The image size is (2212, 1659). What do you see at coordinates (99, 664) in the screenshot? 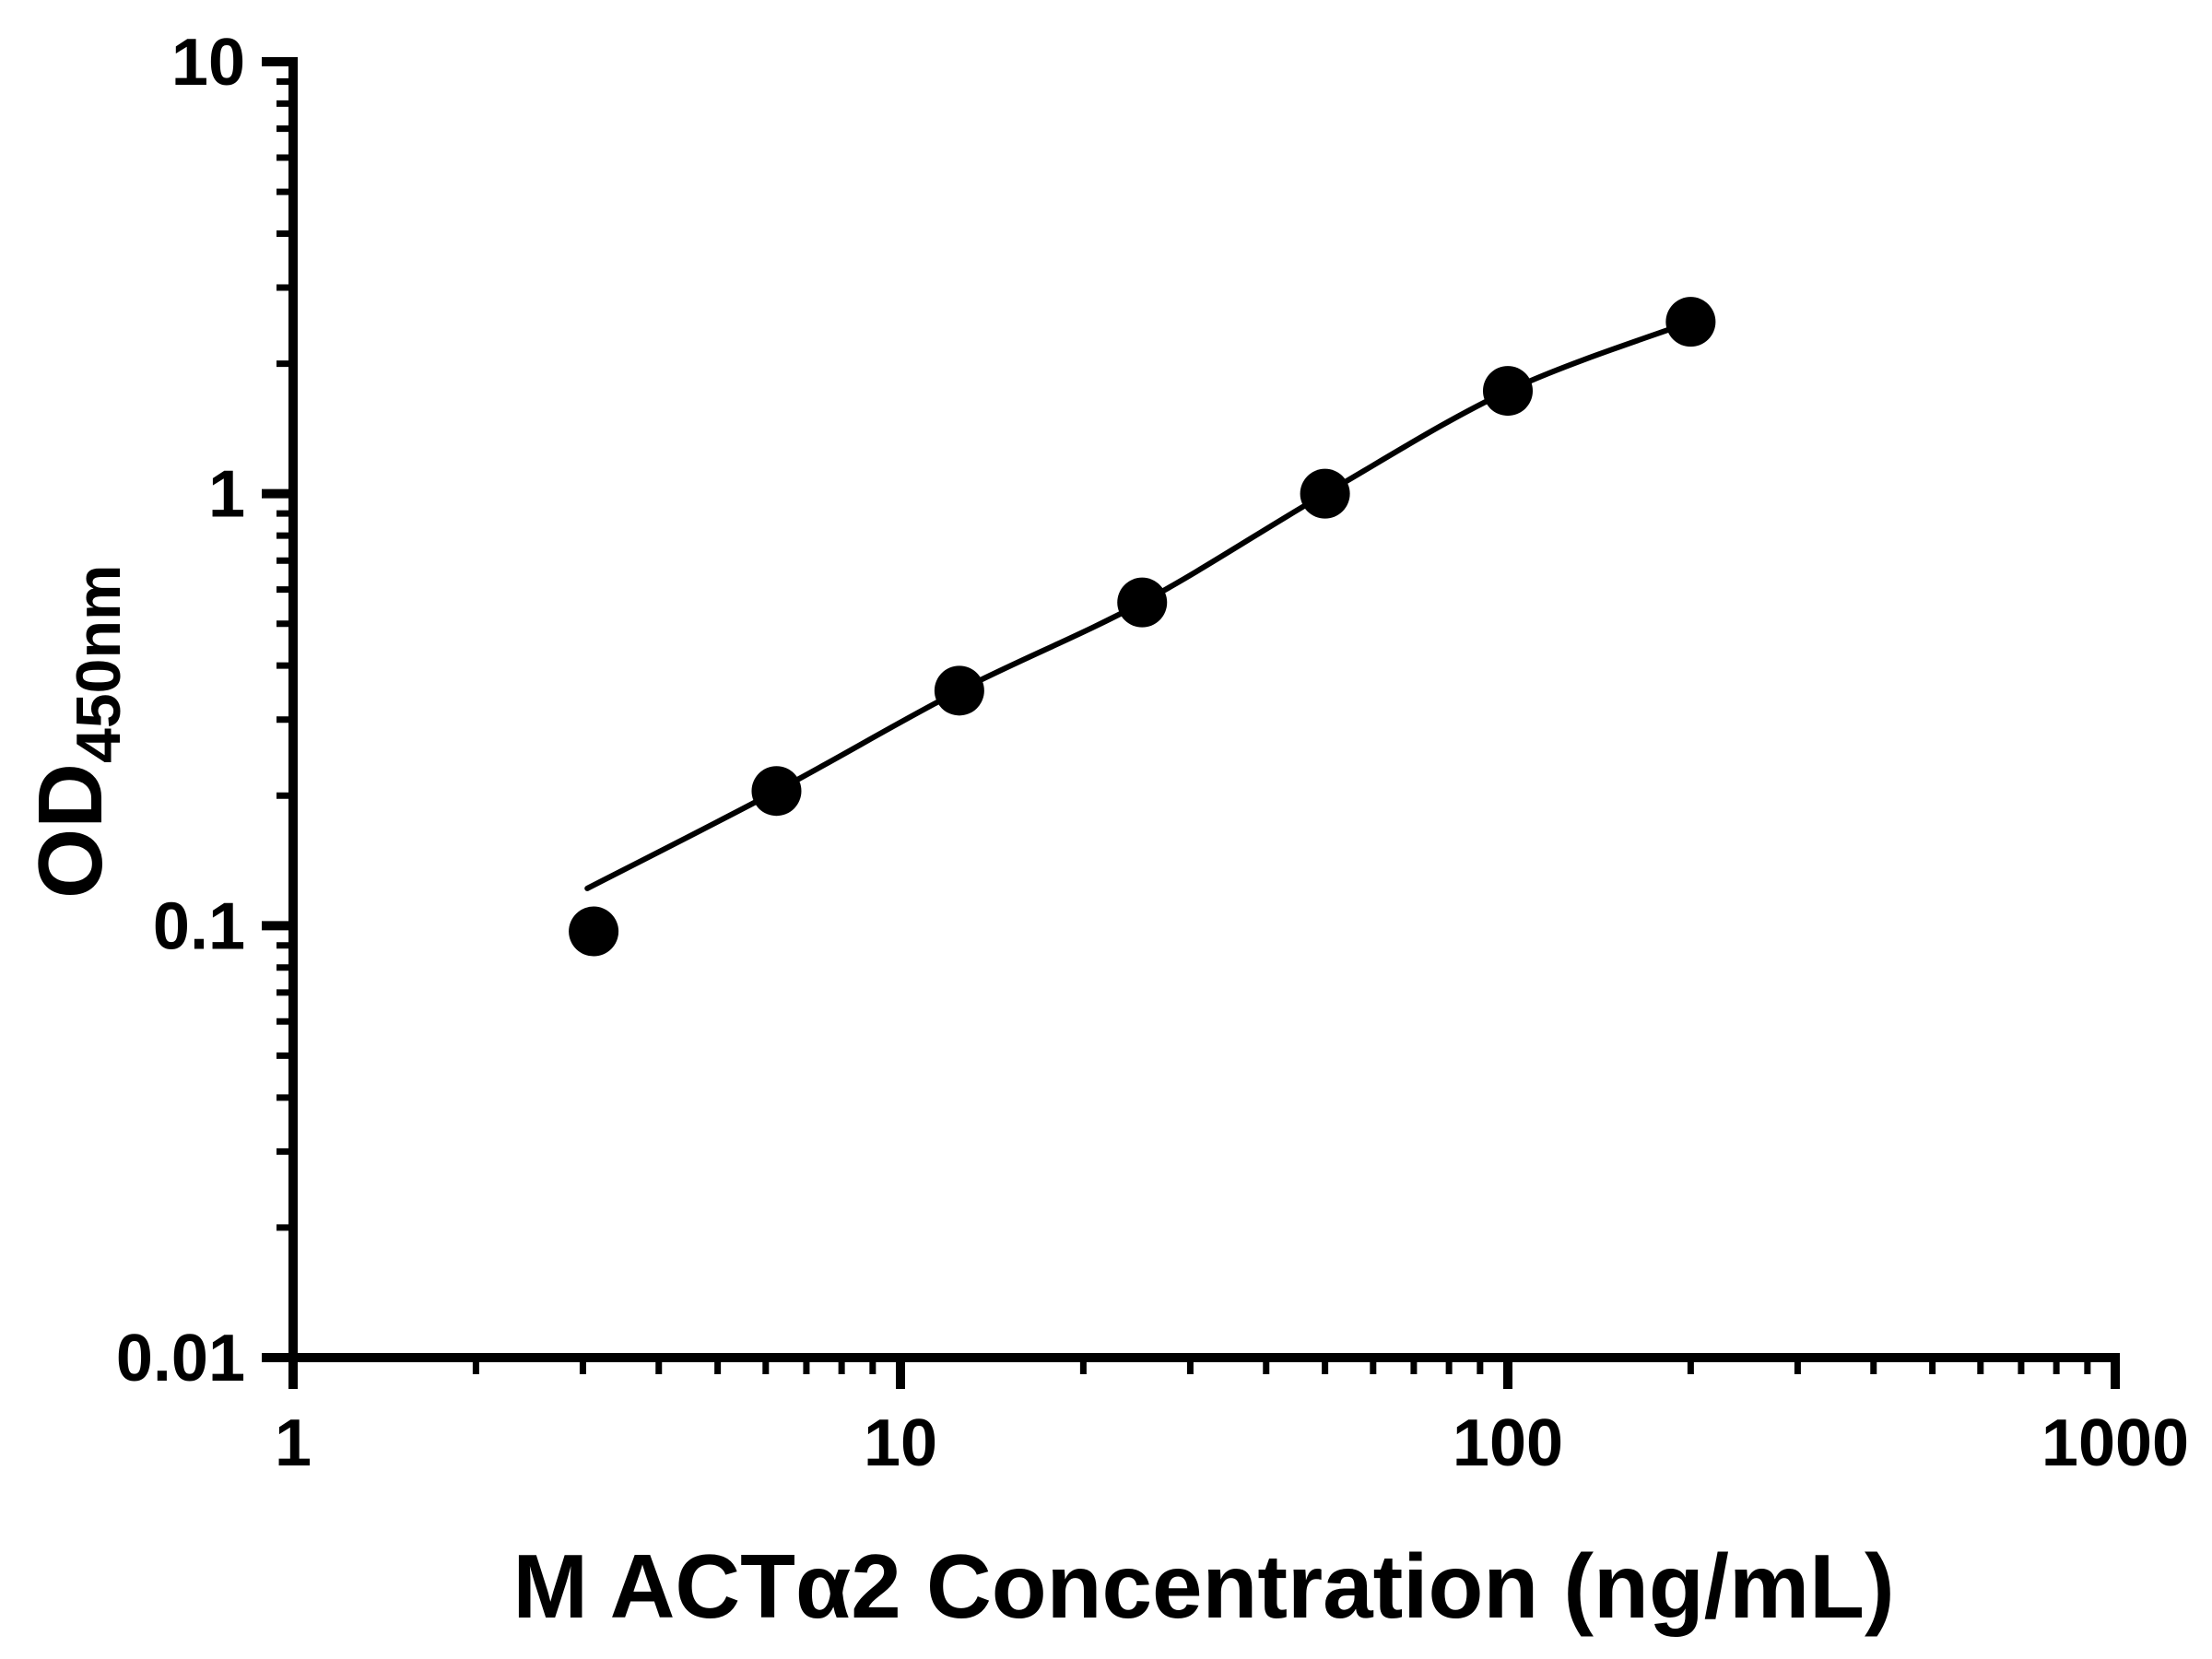
I see `y-axis-title-subscript: 450nm` at bounding box center [99, 664].